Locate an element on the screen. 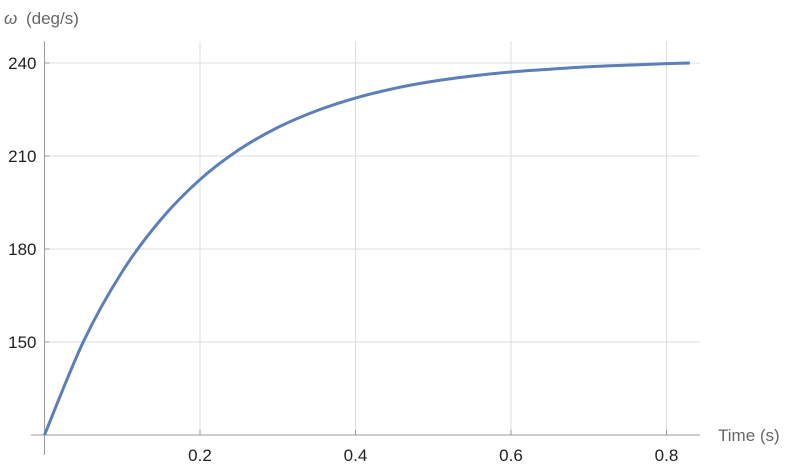 The image size is (800, 470). x-axis-label: Time (s) is located at coordinates (749, 435).